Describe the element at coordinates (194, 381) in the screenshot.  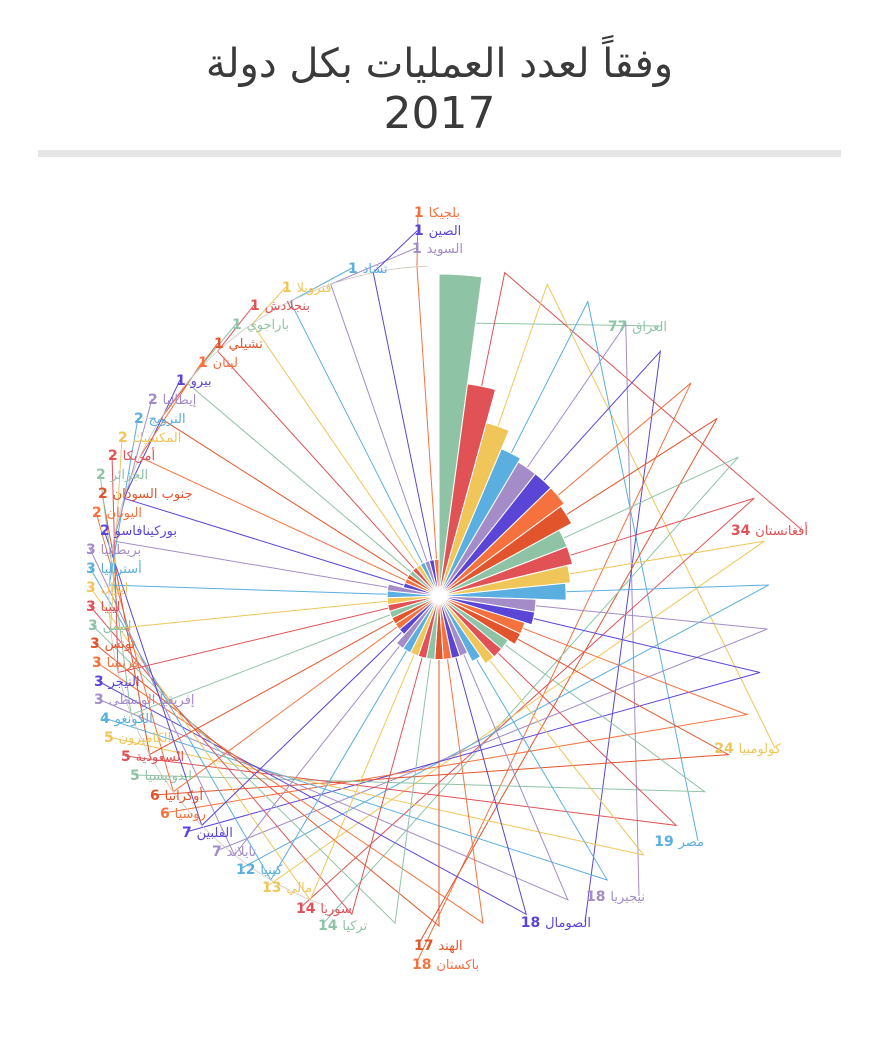
I see `slice-label-38: بيرو 1` at that location.